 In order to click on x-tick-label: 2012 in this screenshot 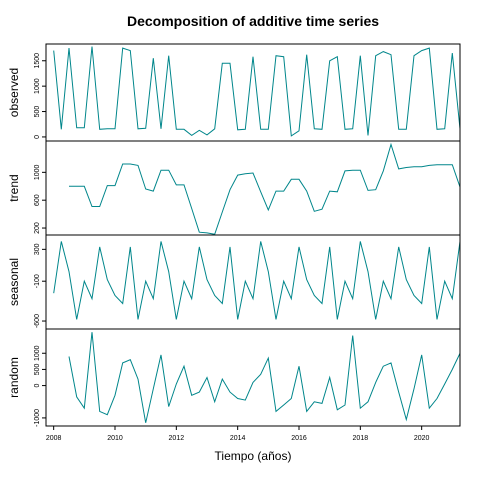, I will do `click(177, 438)`.